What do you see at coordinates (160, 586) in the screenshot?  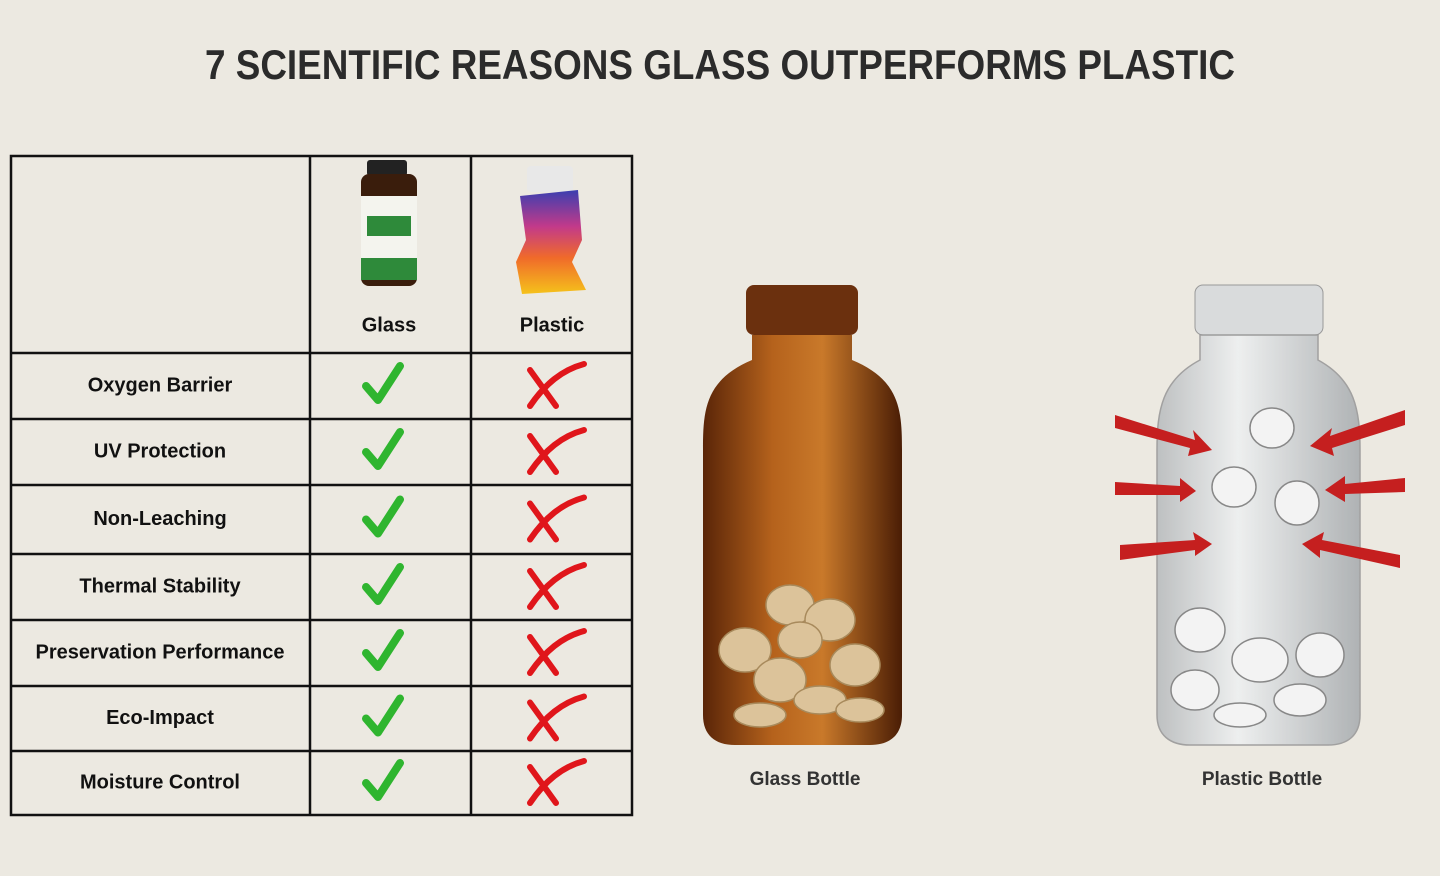 I see `row-label: Thermal Stability` at bounding box center [160, 586].